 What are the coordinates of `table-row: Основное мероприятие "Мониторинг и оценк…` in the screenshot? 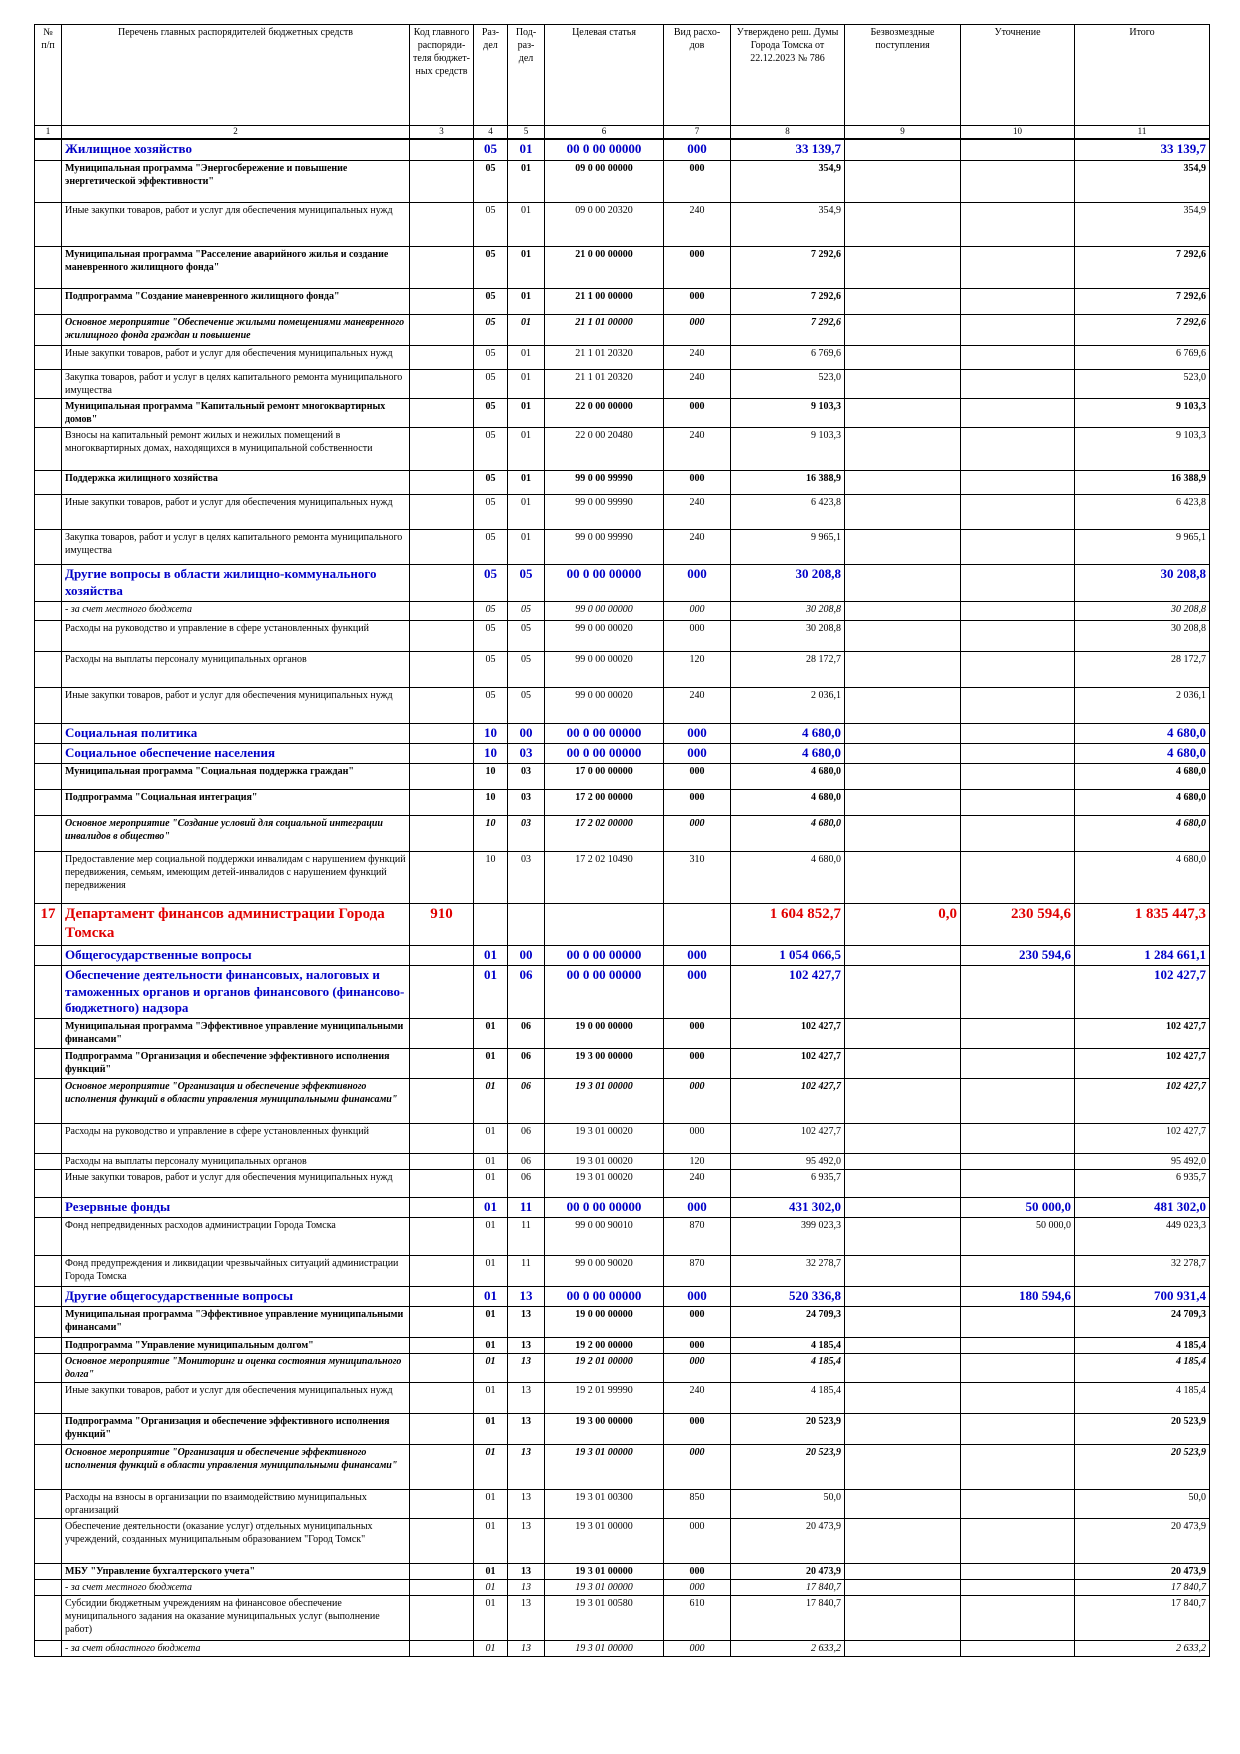 It's located at (622, 1368).